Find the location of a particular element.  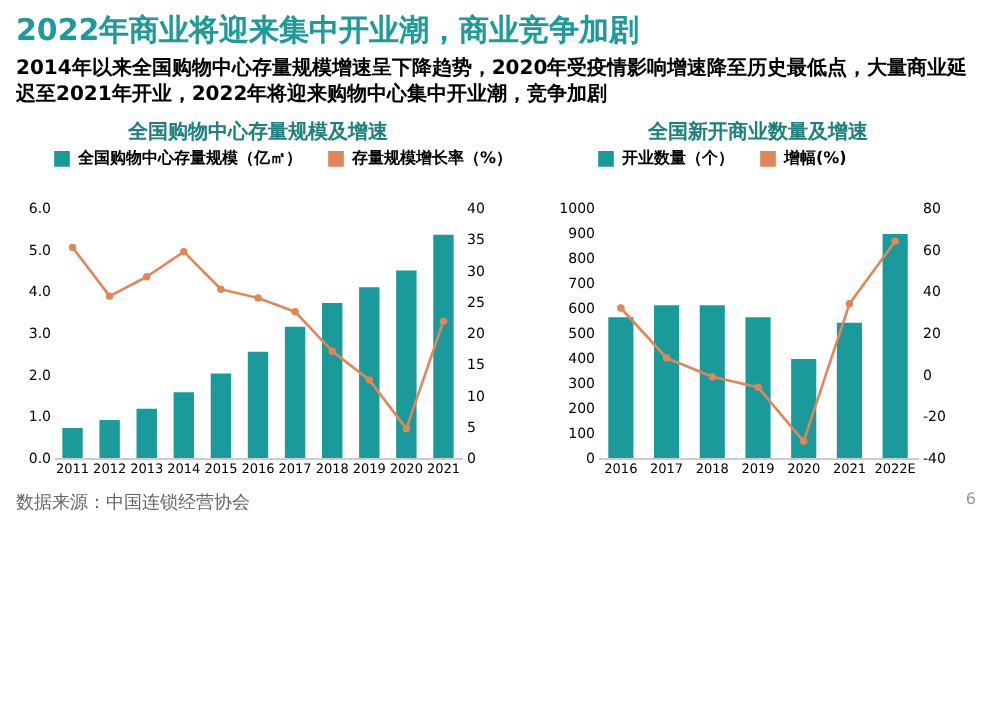

text: 6 is located at coordinates (970, 499).